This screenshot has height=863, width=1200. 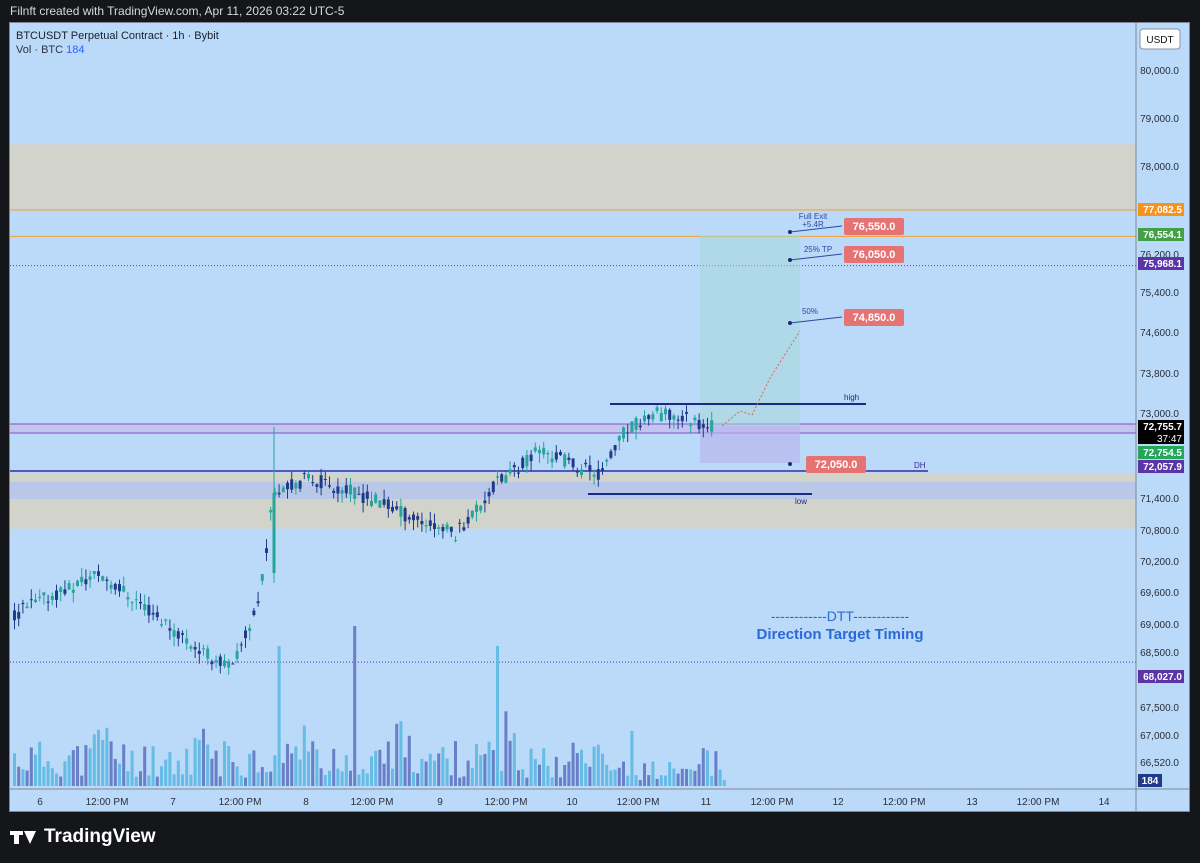 What do you see at coordinates (750, 444) in the screenshot?
I see `stop-loss-box` at bounding box center [750, 444].